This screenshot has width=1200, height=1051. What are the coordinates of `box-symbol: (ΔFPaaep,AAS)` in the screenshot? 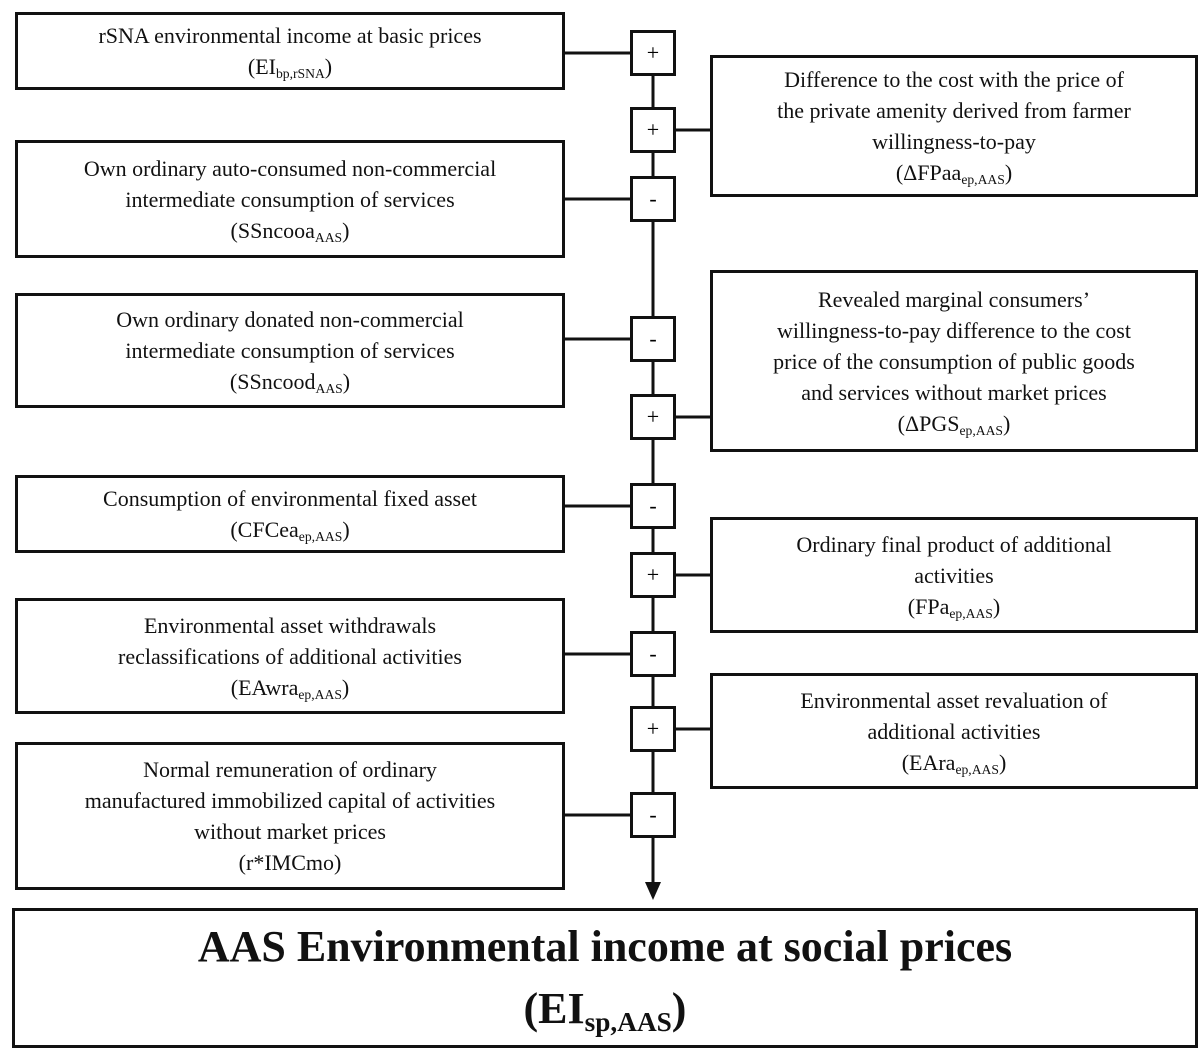 It's located at (954, 172).